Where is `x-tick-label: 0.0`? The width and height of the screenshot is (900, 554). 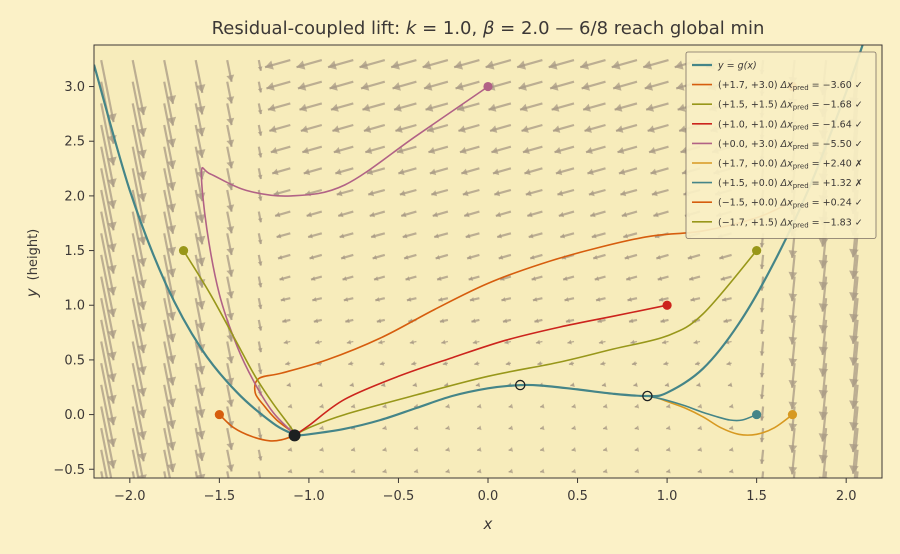
x-tick-label: 0.0 is located at coordinates (488, 496).